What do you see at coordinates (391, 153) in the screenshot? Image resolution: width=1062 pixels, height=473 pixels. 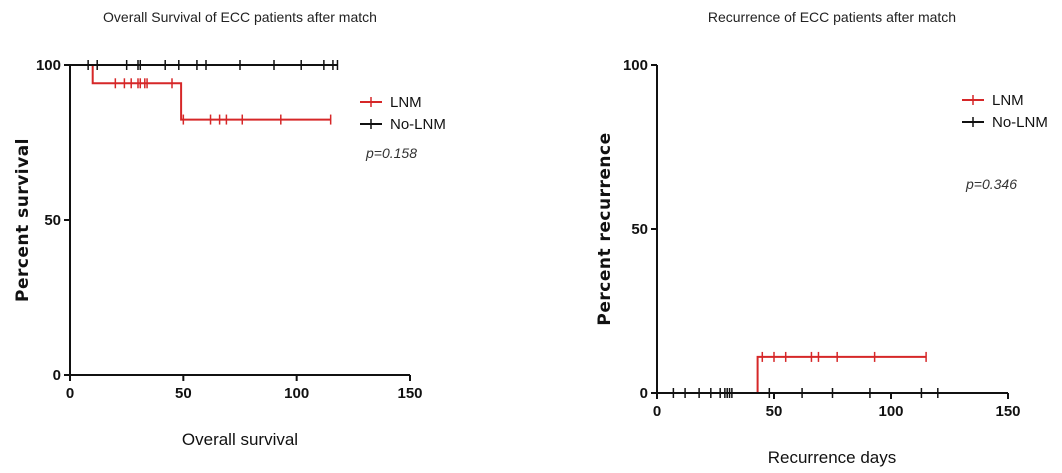 I see `p-value-annotation: p=0.158` at bounding box center [391, 153].